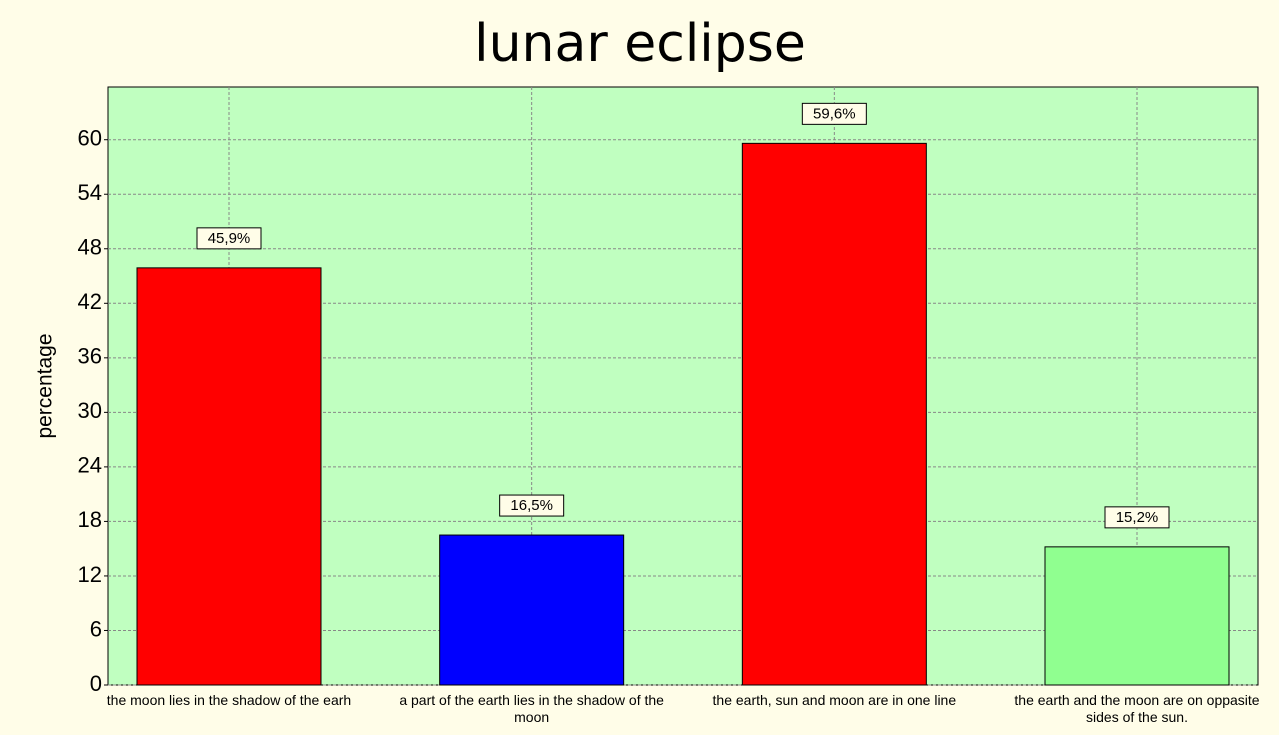 The width and height of the screenshot is (1279, 735). I want to click on value-label: 45,9%, so click(229, 238).